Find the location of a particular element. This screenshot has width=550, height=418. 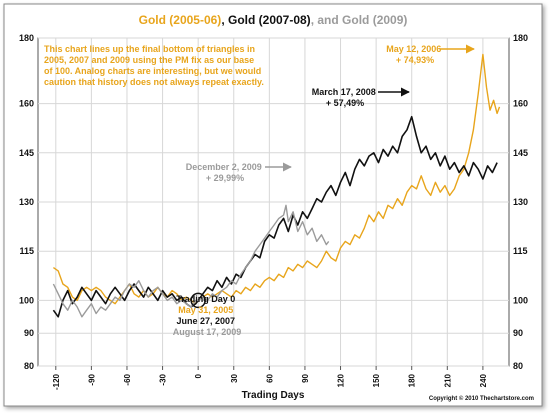

x-tick-label: 120 is located at coordinates (341, 380).